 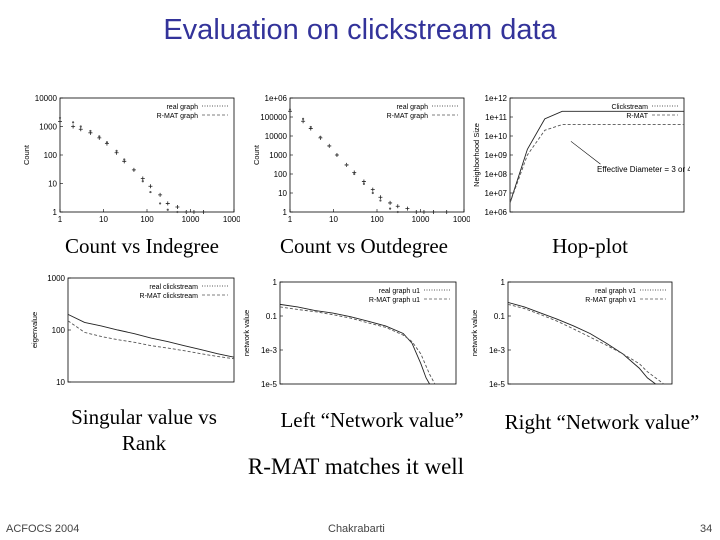 I want to click on y-axis-label: Neighborhood Size, so click(x=476, y=155).